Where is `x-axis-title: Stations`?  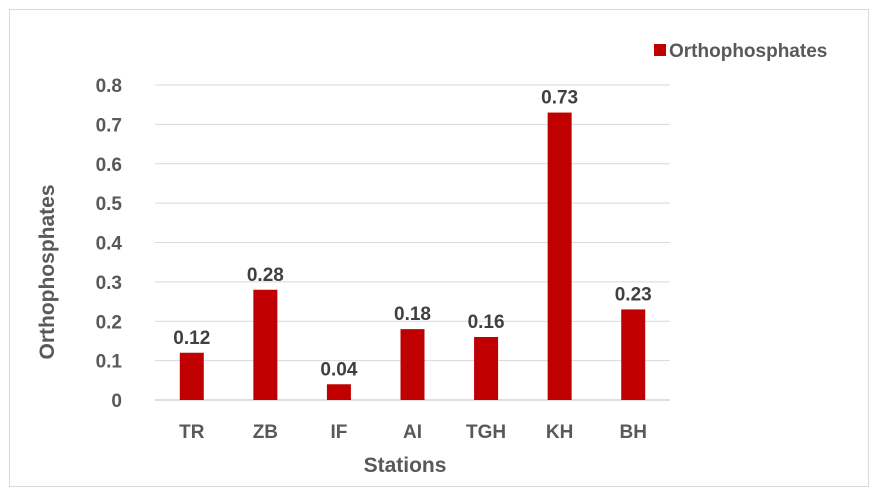
x-axis-title: Stations is located at coordinates (405, 465).